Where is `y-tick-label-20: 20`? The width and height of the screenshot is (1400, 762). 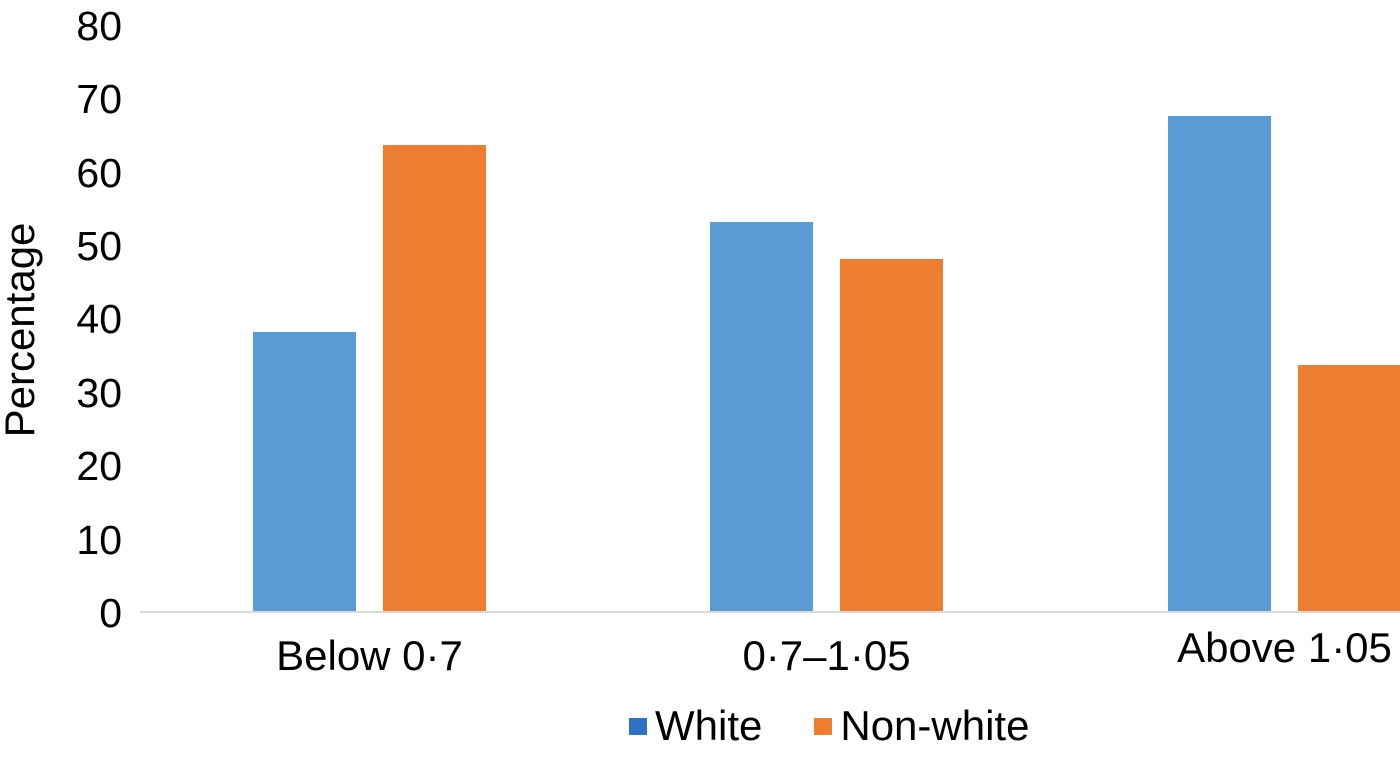 y-tick-label-20: 20 is located at coordinates (99, 466).